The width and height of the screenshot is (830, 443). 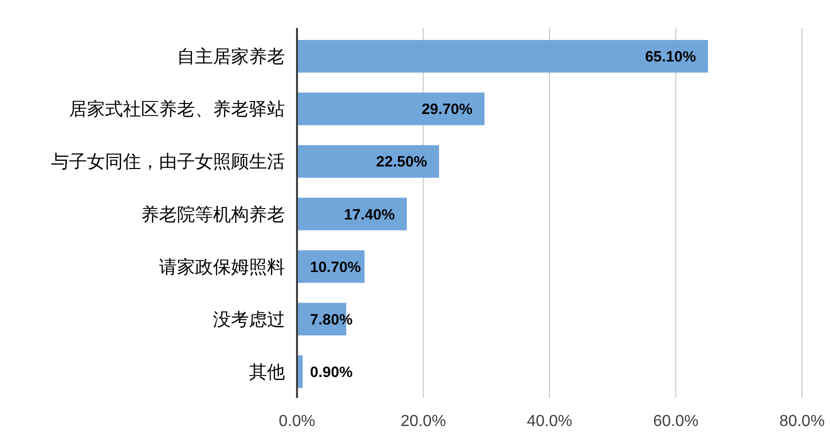 What do you see at coordinates (335, 267) in the screenshot?
I see `data-label: 10.70%` at bounding box center [335, 267].